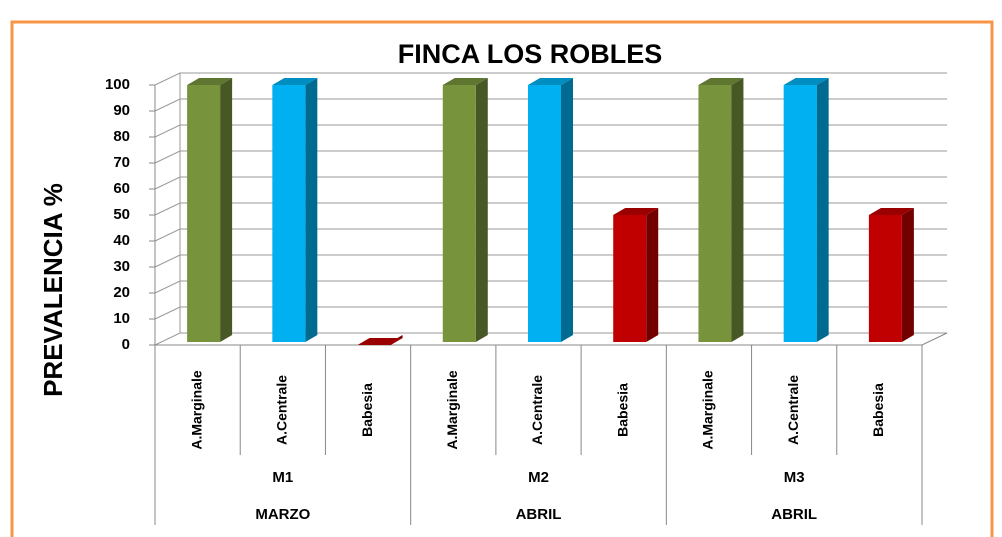 This screenshot has width=1002, height=537. Describe the element at coordinates (121, 266) in the screenshot. I see `y-tick-label: 30` at that location.